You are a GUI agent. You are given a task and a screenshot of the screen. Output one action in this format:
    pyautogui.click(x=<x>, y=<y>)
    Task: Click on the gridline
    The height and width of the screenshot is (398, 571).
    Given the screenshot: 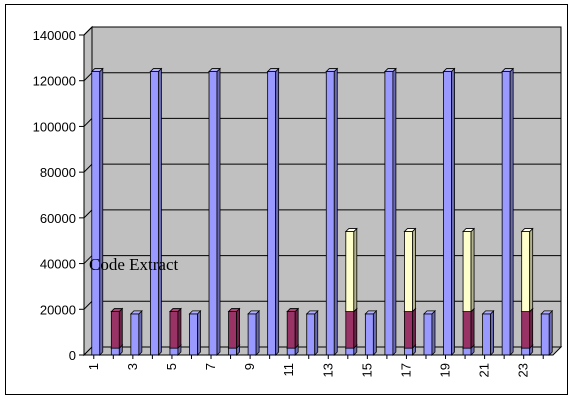 What is the action you would take?
    pyautogui.click(x=322, y=31)
    